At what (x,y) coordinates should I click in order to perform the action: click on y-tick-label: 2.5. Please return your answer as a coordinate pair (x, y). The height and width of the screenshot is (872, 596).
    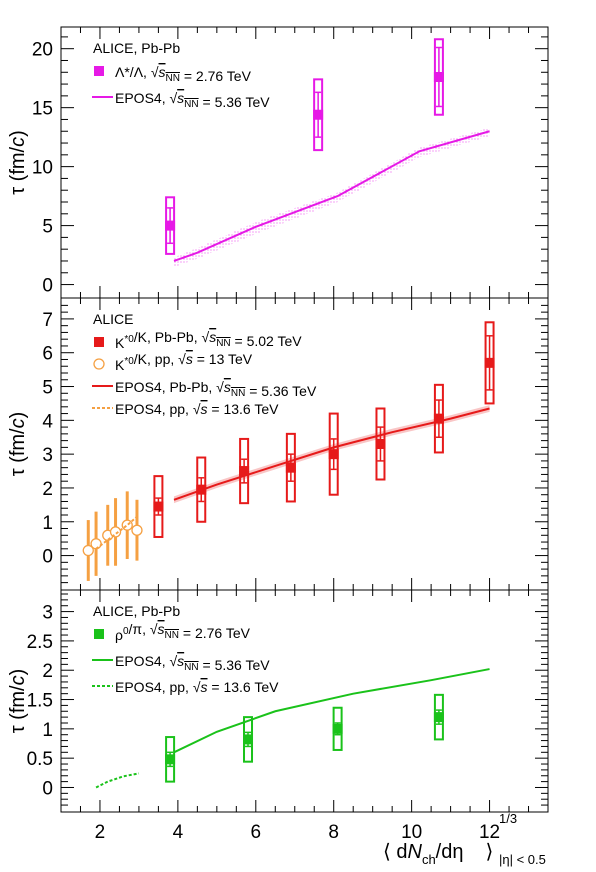
    Looking at the image, I should click on (40, 642).